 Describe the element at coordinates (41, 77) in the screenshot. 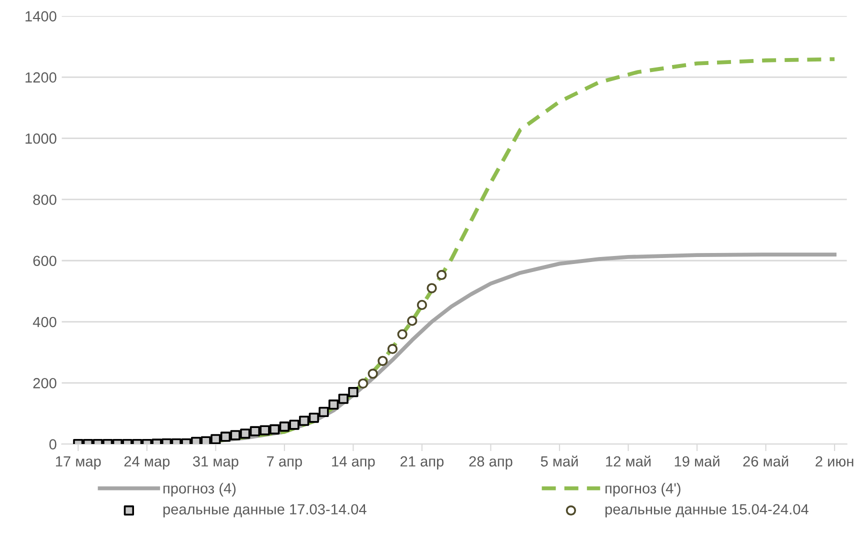

I see `y-tick-label: 1200` at that location.